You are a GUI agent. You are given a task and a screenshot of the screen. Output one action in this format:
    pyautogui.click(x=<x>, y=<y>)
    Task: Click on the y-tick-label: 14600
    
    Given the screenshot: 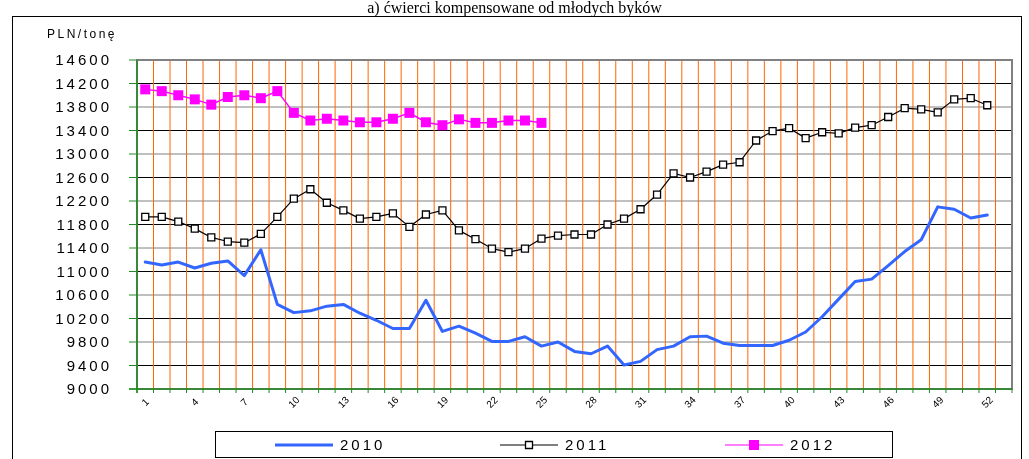 What is the action you would take?
    pyautogui.click(x=83, y=60)
    